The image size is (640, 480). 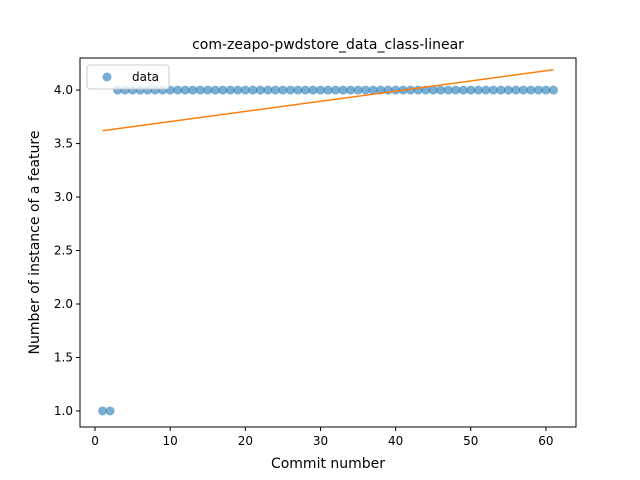 What do you see at coordinates (170, 441) in the screenshot?
I see `x-tick-label: 10` at bounding box center [170, 441].